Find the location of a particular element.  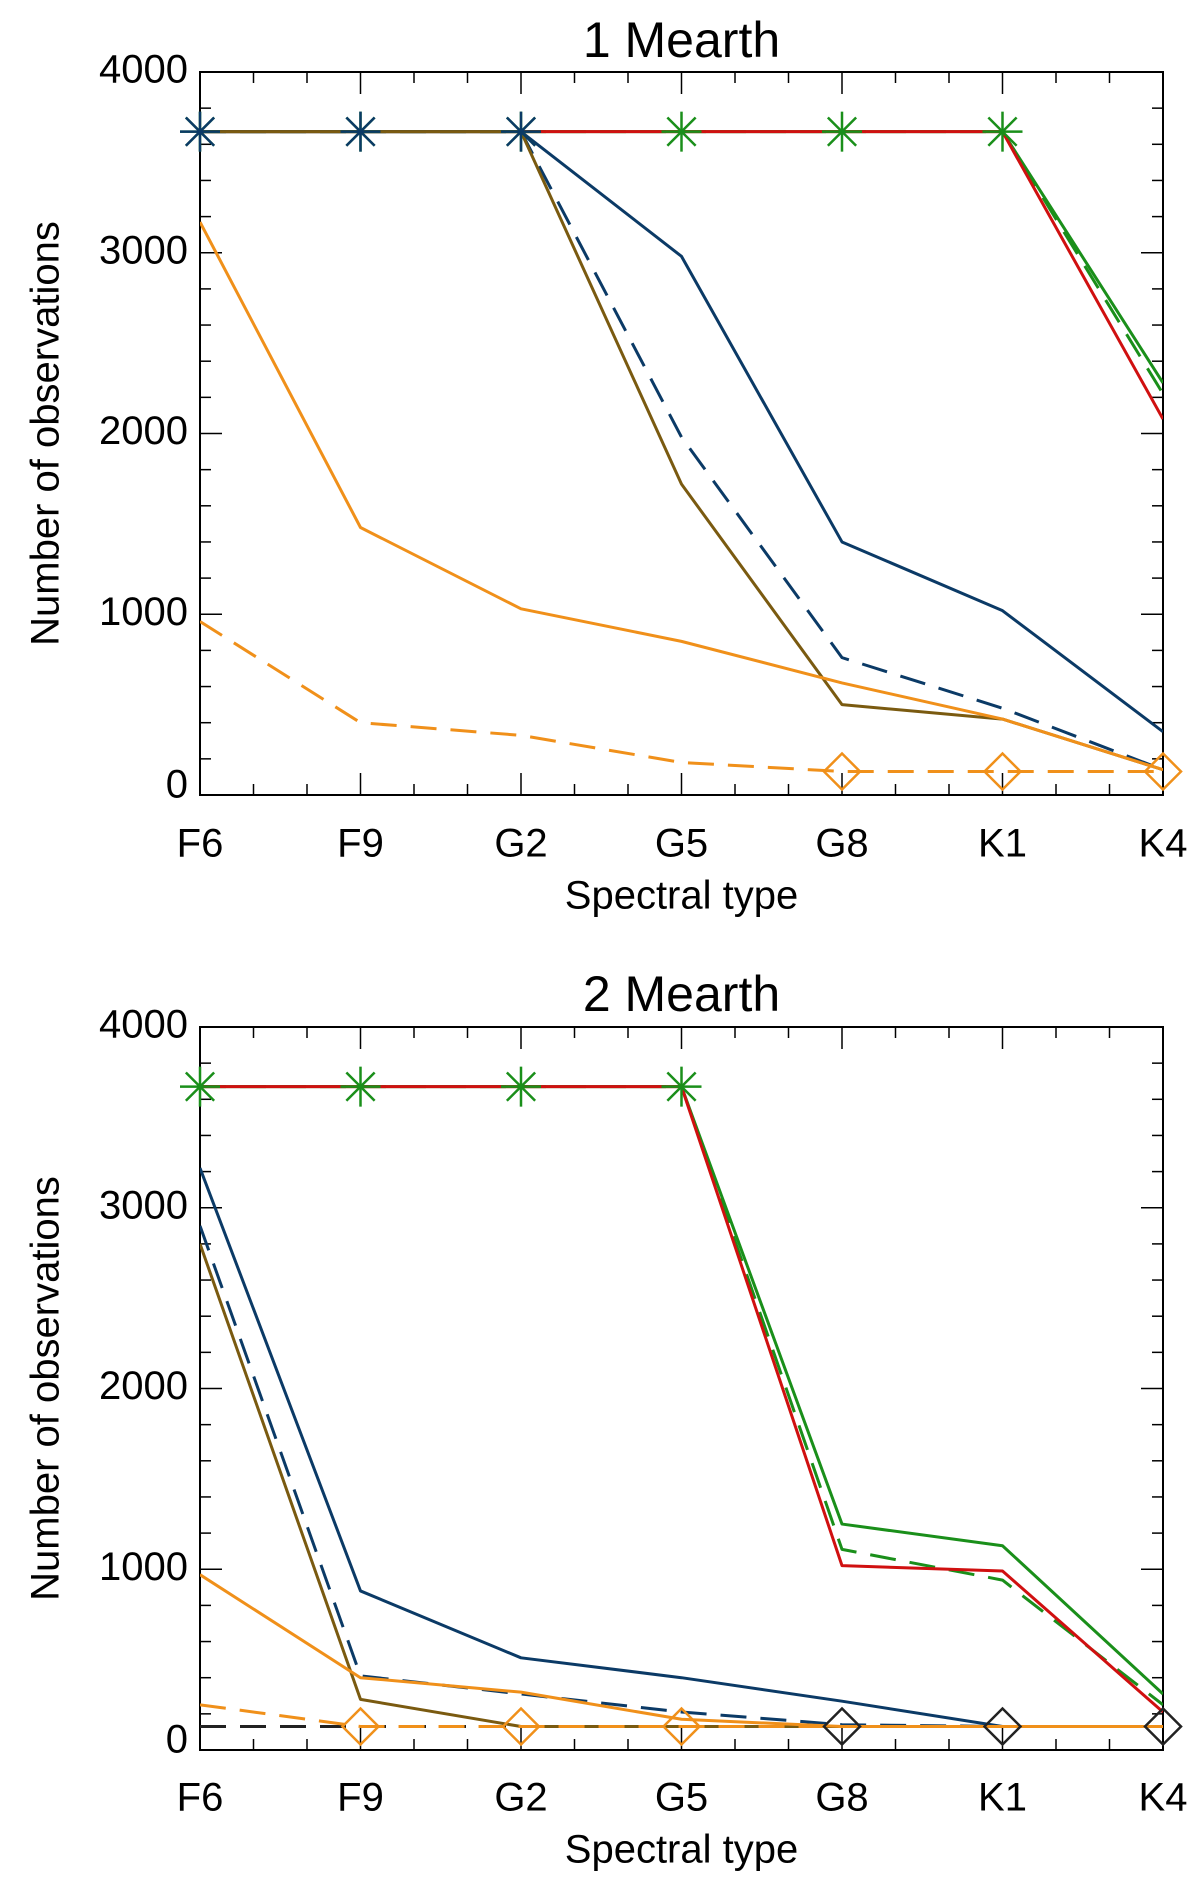

series-line-orange-dashed is located at coordinates (681, 1716).